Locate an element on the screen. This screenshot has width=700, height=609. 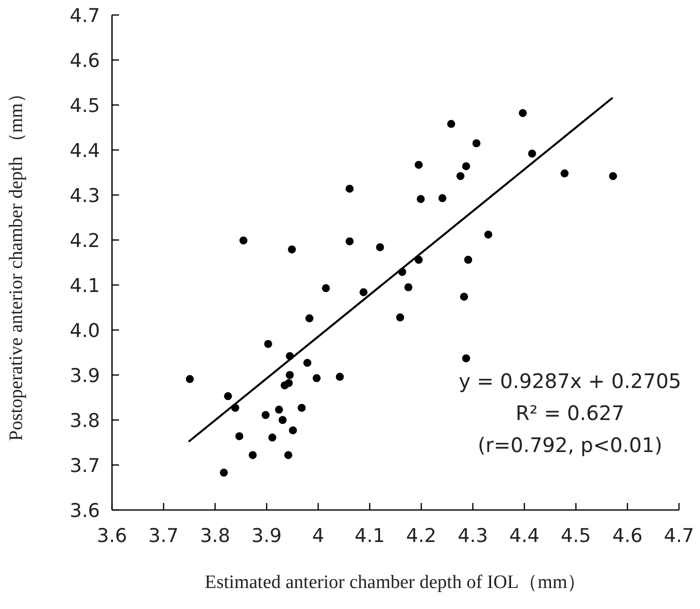
y-tick-label: 3.9 is located at coordinates (85, 376).